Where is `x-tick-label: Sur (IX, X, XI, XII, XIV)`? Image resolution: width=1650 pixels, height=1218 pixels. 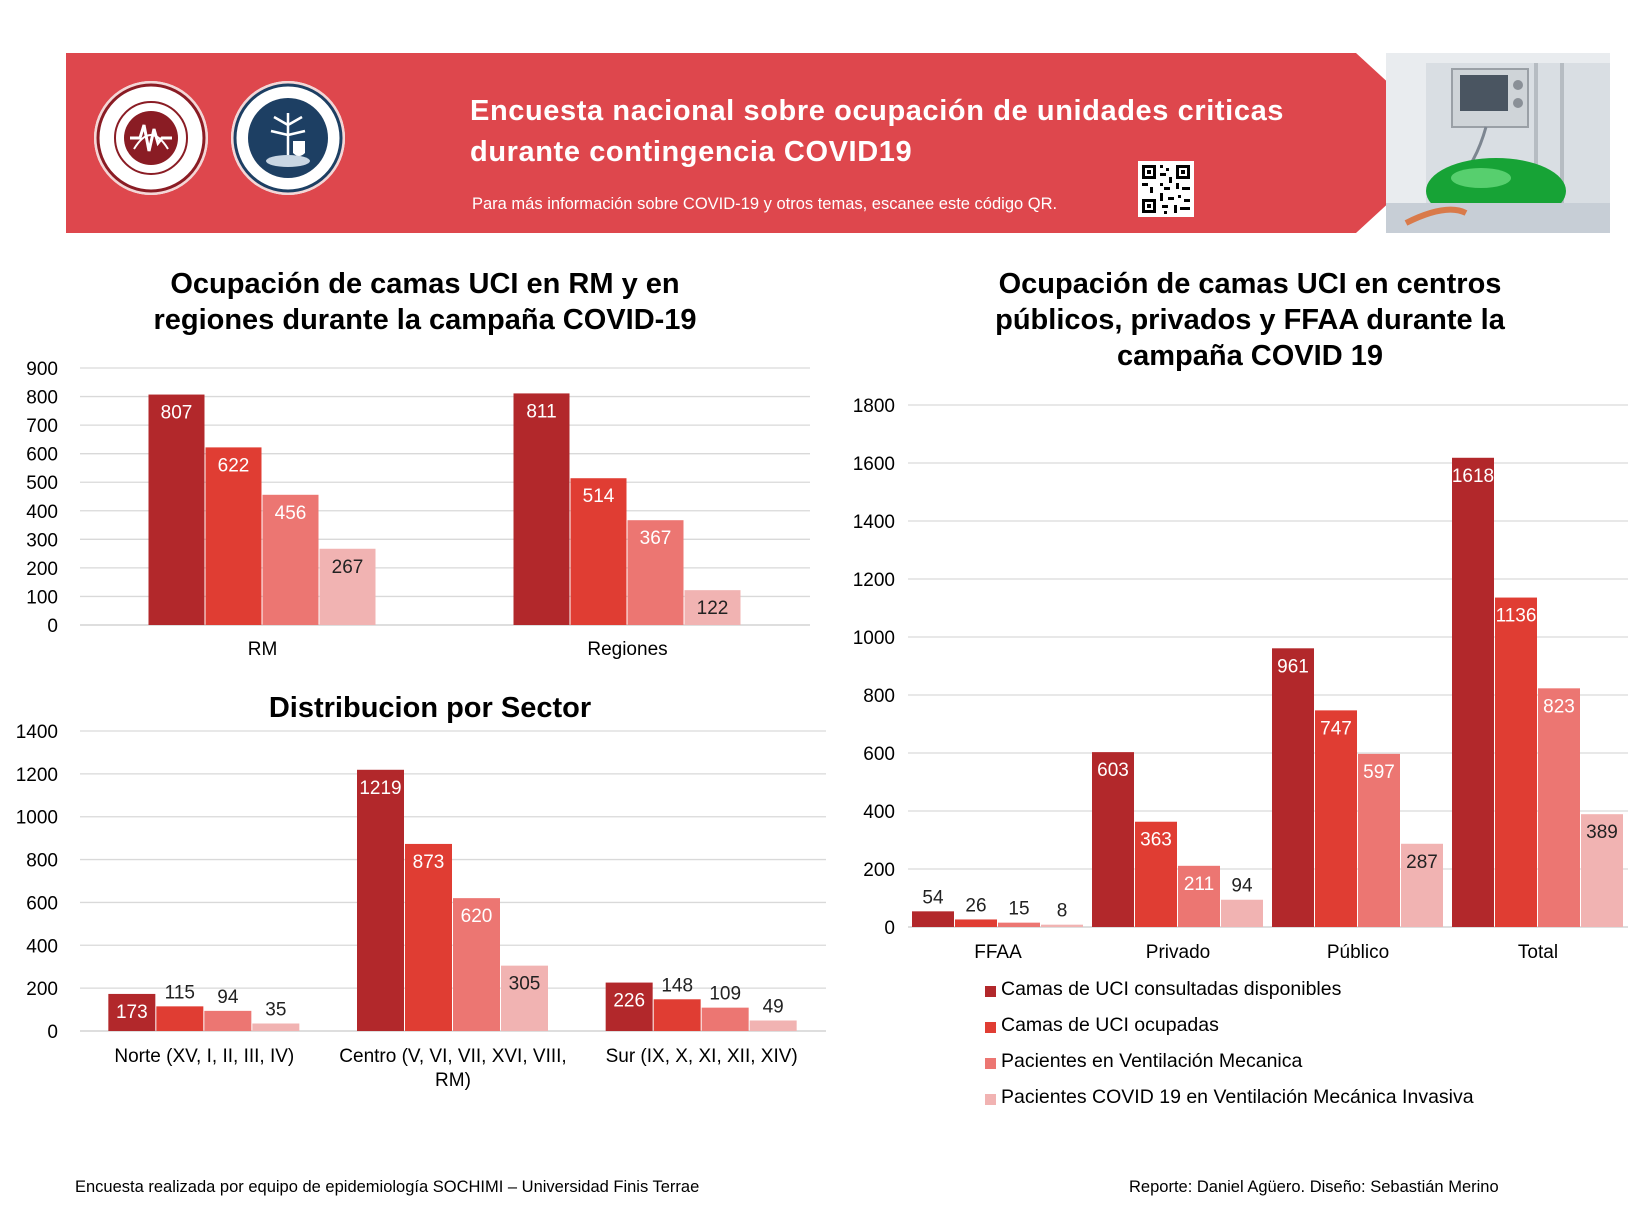
x-tick-label: Sur (IX, X, XI, XII, XIV) is located at coordinates (702, 1056).